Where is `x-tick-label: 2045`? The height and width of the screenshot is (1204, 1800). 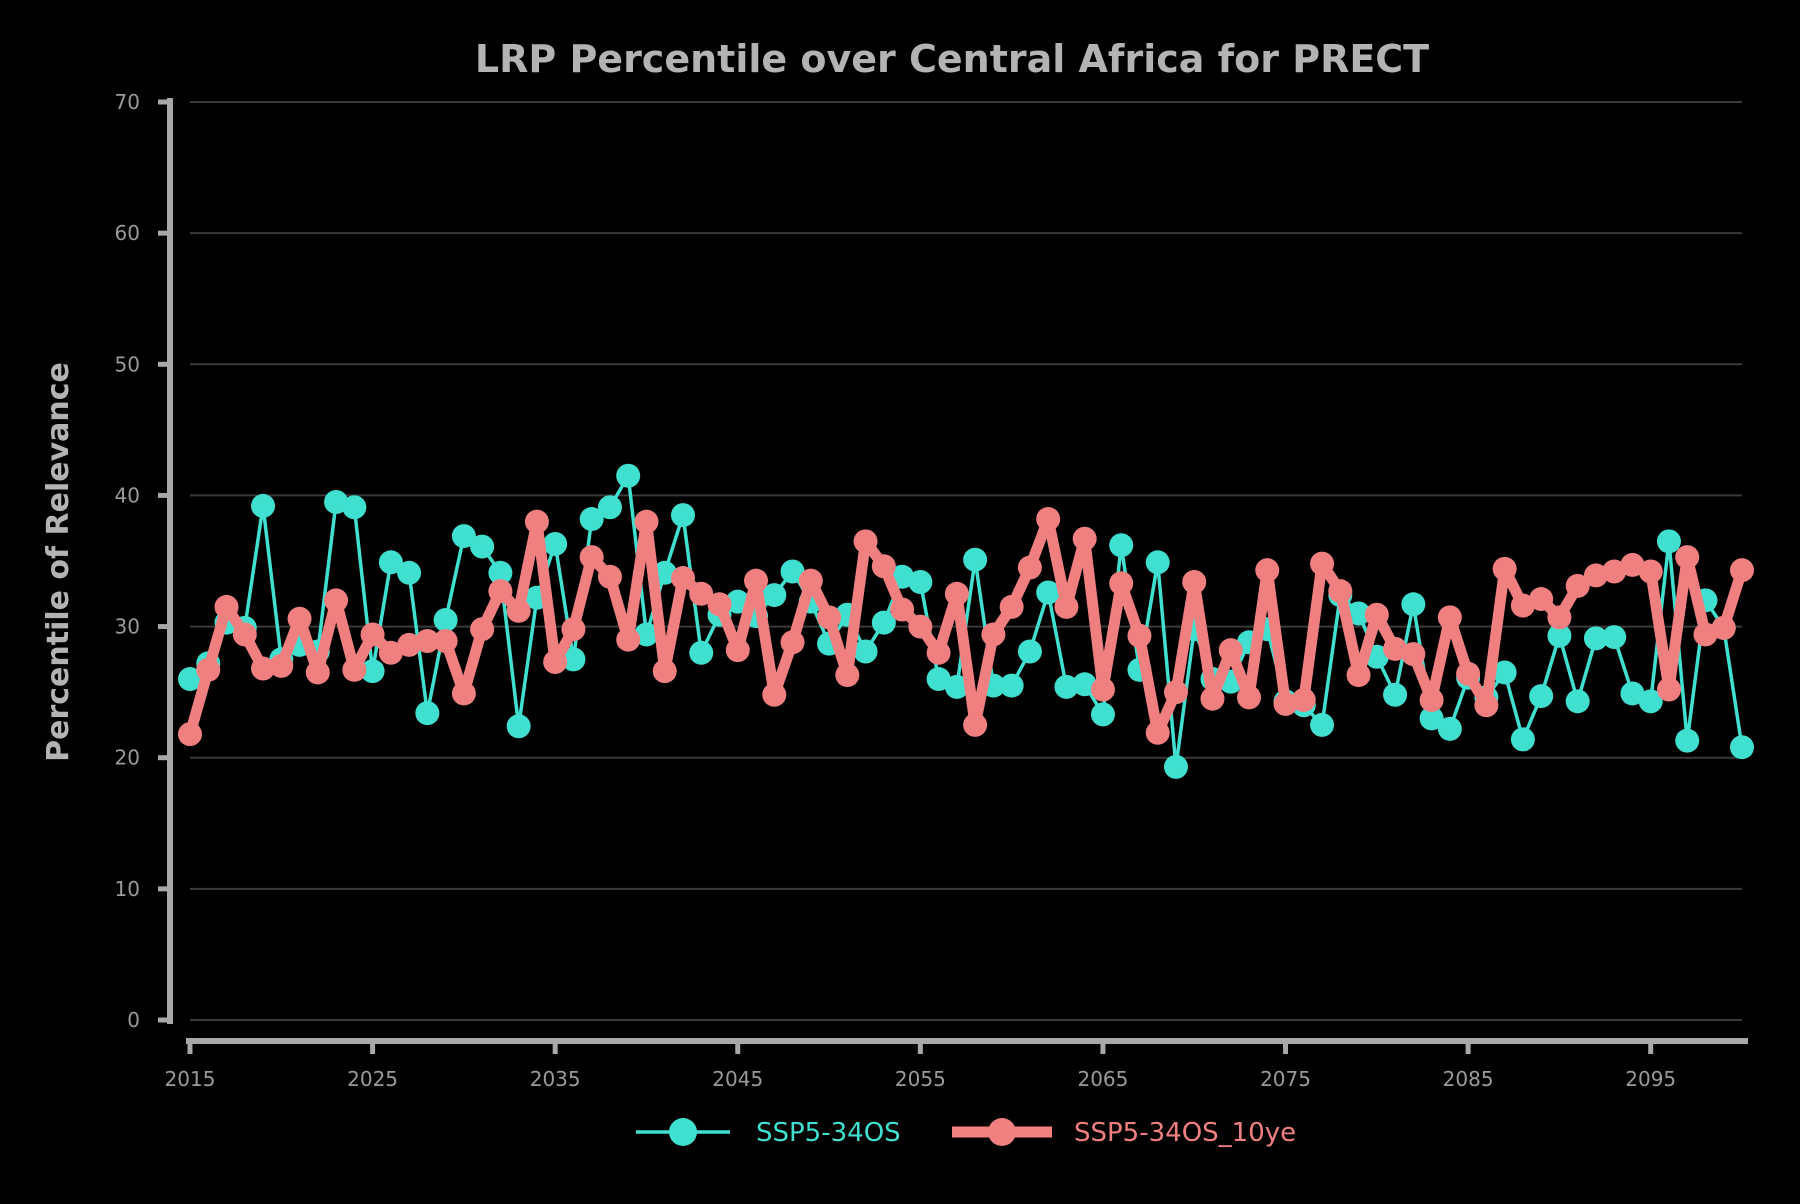 x-tick-label: 2045 is located at coordinates (737, 1079).